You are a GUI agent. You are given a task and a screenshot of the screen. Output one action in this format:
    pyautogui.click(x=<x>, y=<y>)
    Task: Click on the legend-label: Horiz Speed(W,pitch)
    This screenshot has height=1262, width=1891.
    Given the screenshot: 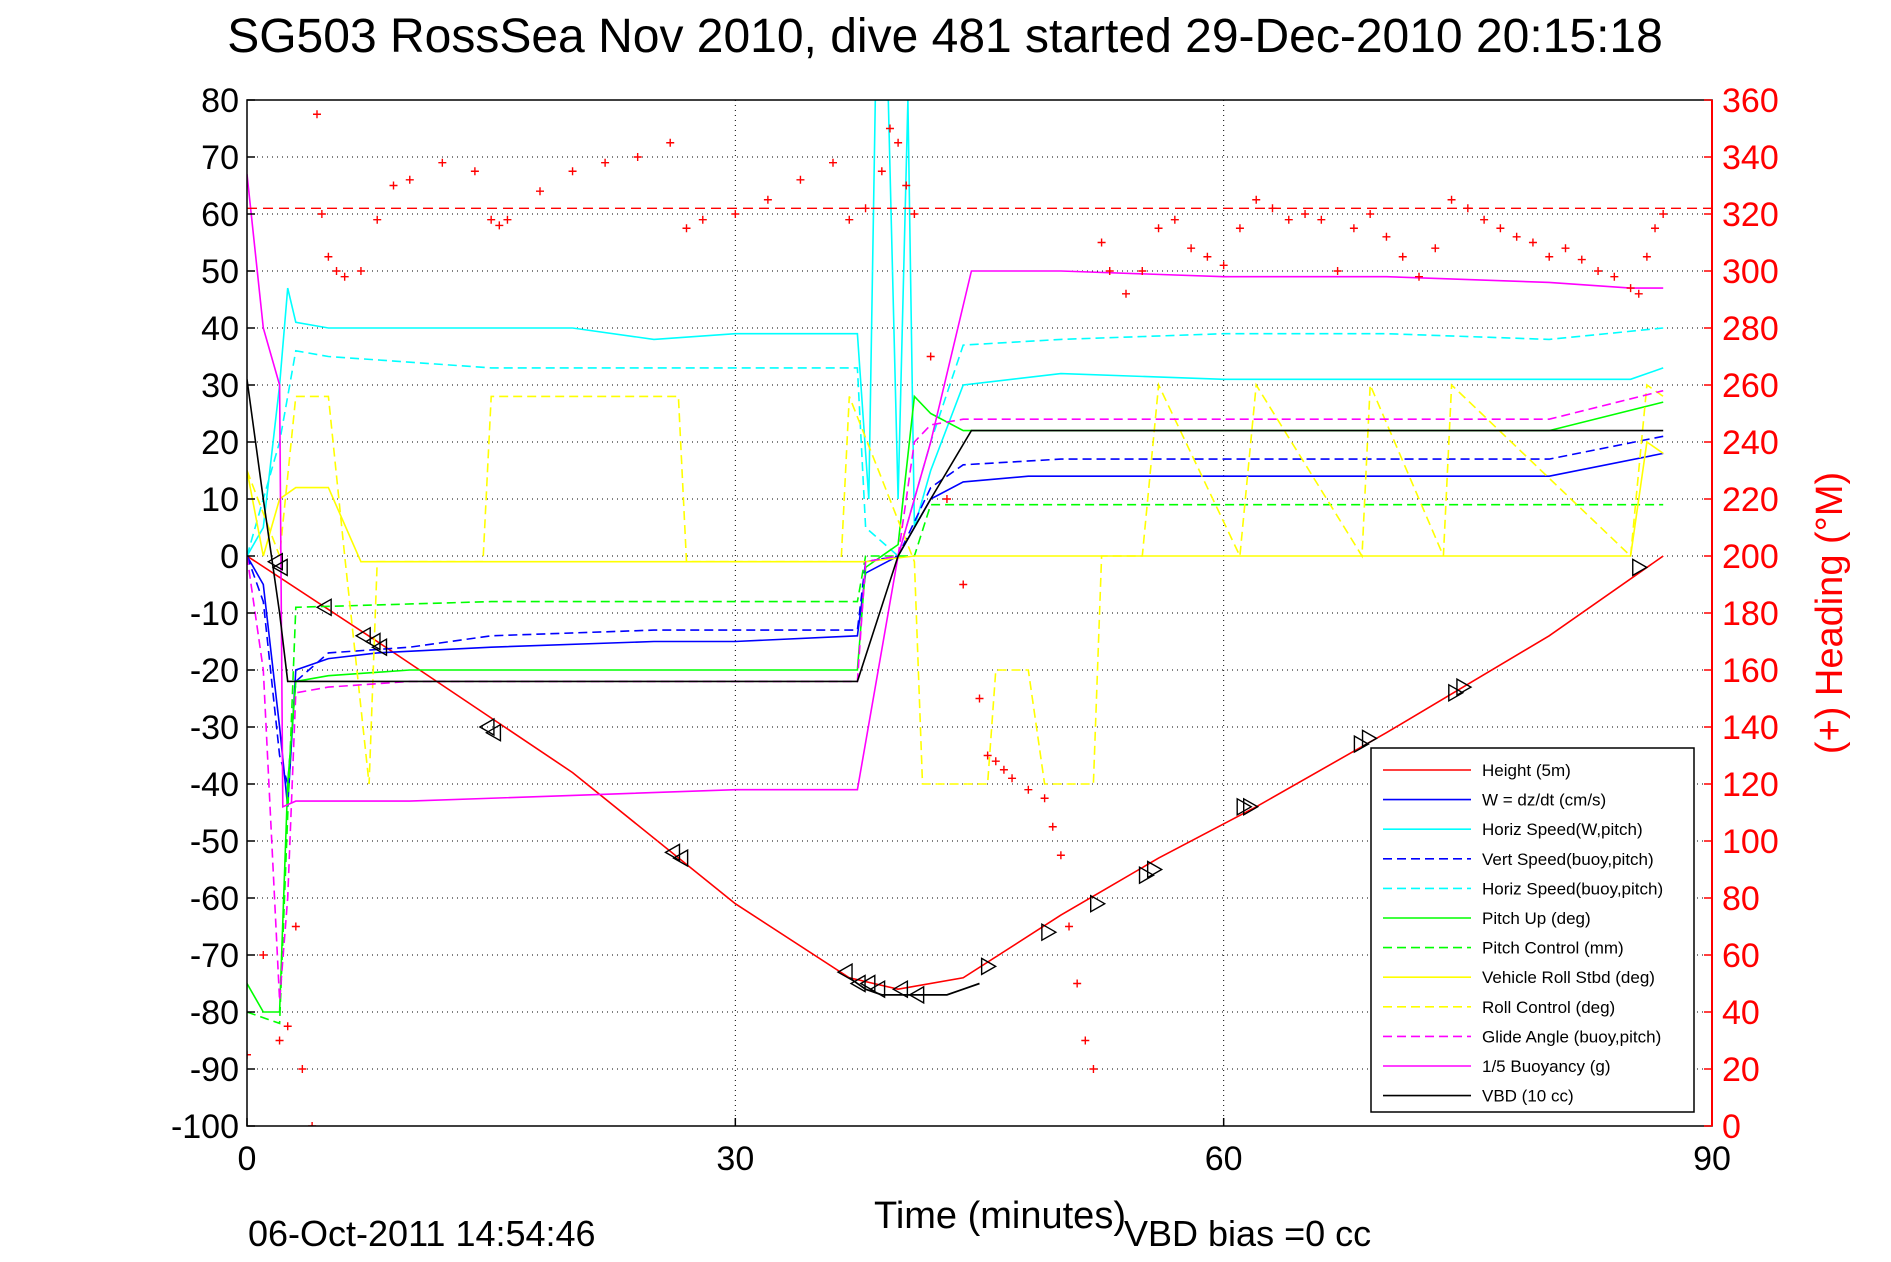 What is the action you would take?
    pyautogui.click(x=1562, y=829)
    